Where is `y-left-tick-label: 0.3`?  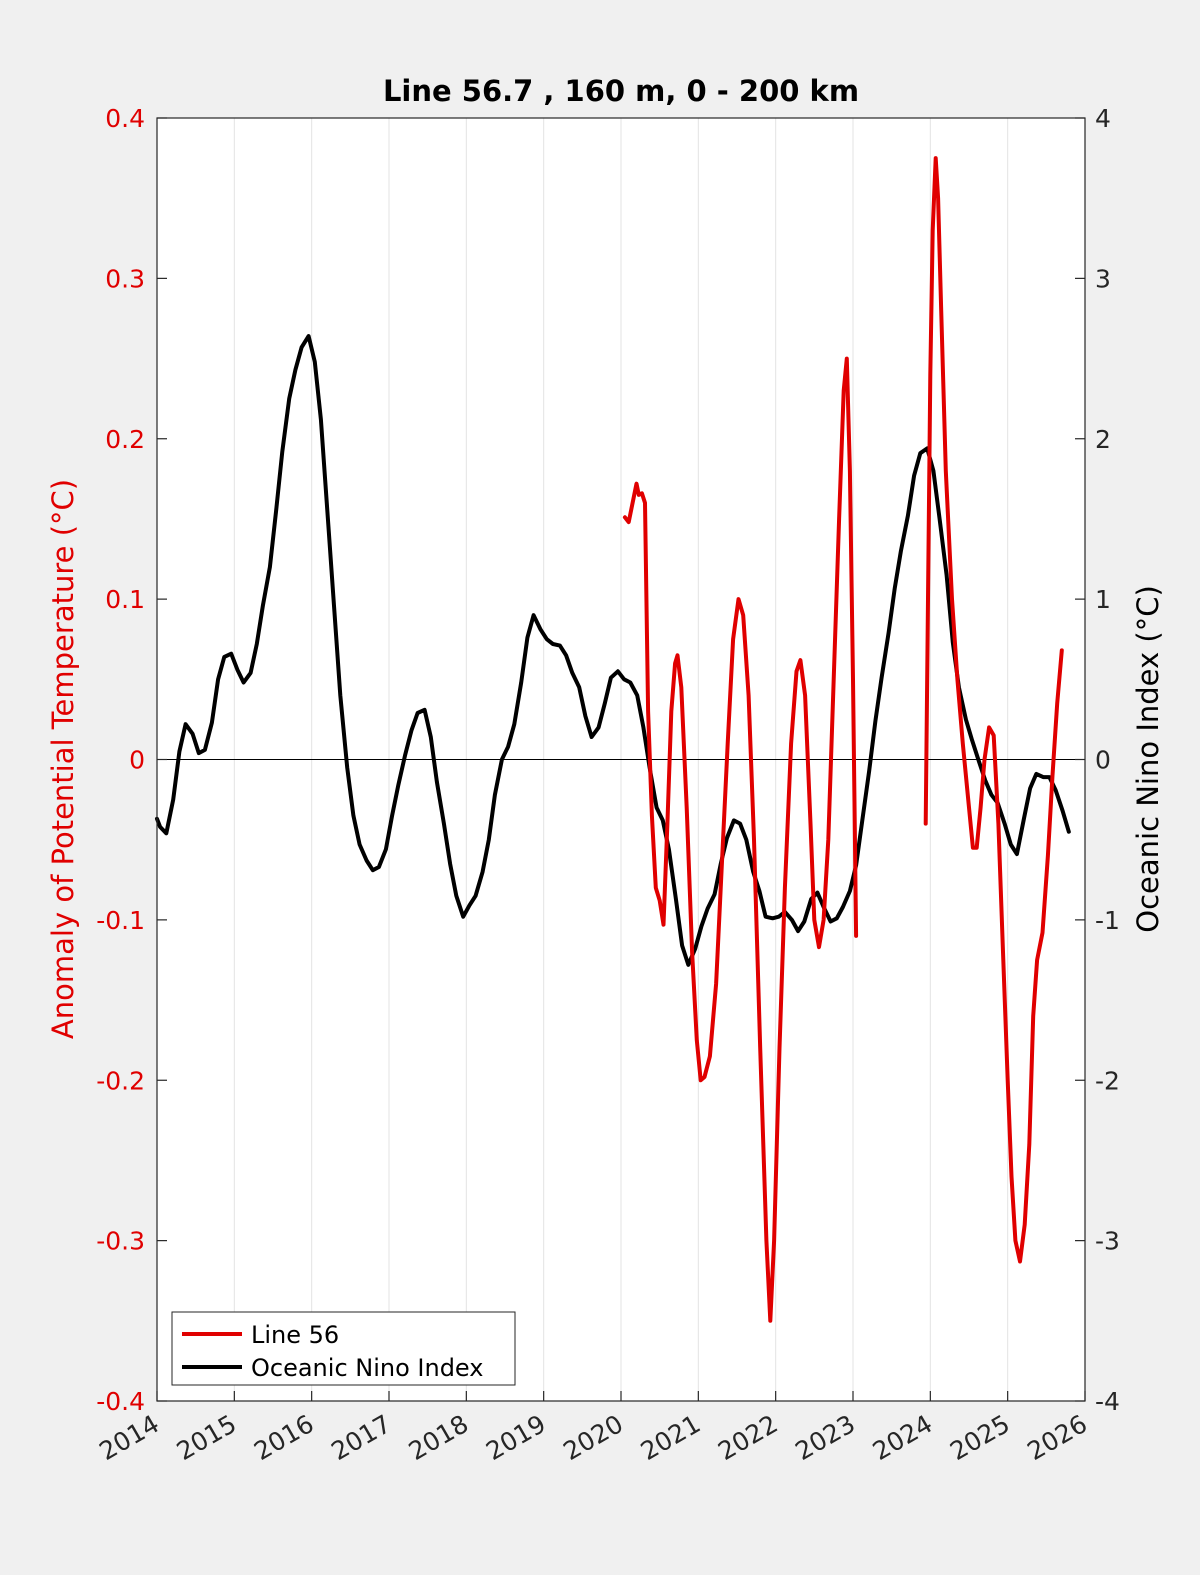 y-left-tick-label: 0.3 is located at coordinates (125, 278).